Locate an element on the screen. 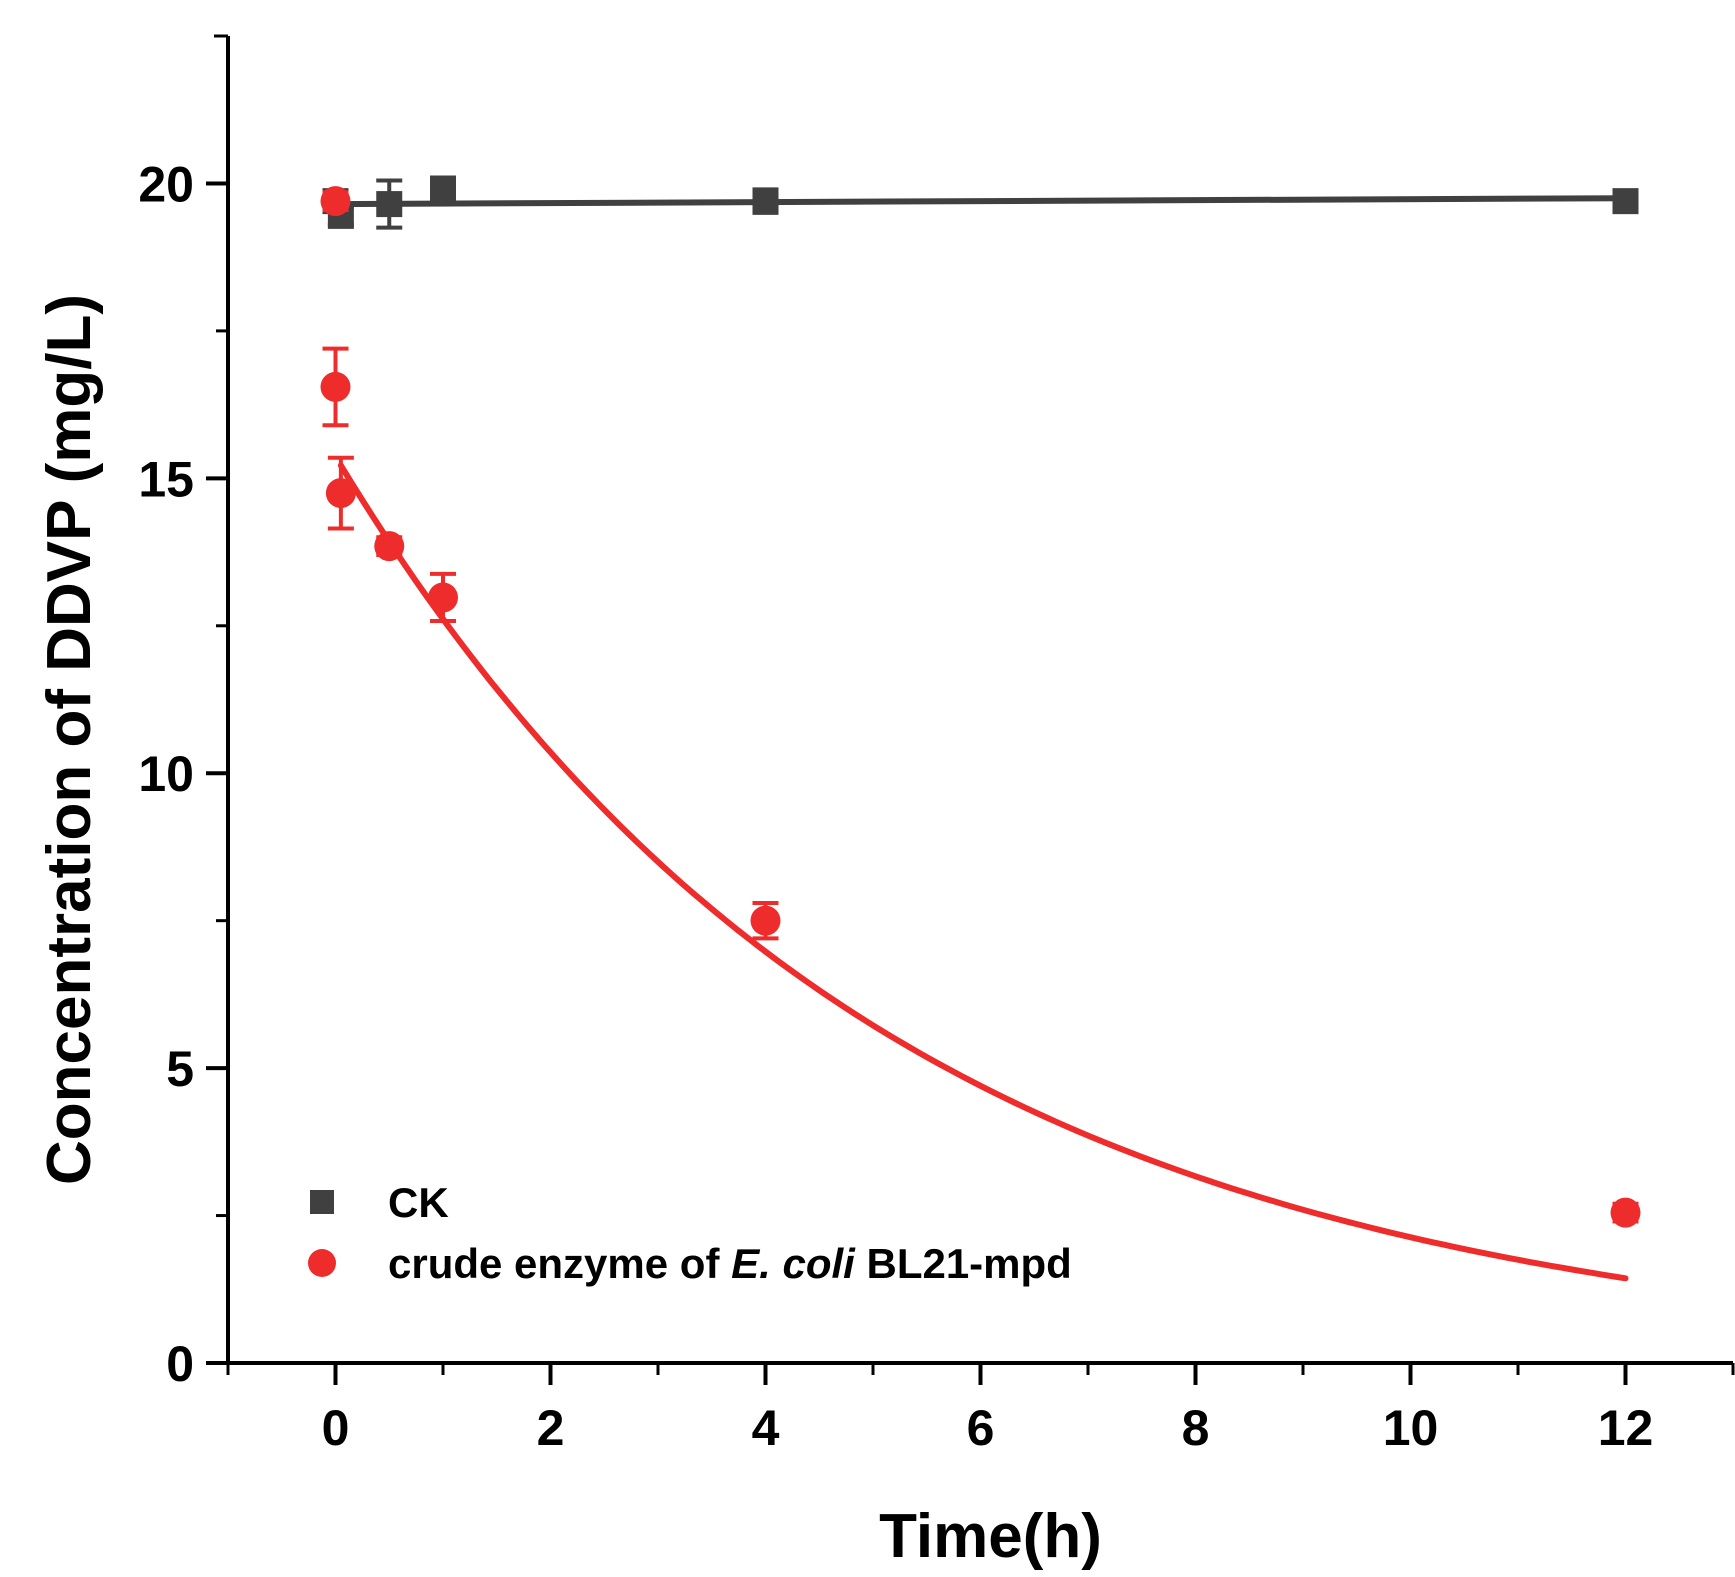 Image resolution: width=1735 pixels, height=1577 pixels. x-tick-label: 6 is located at coordinates (981, 1428).